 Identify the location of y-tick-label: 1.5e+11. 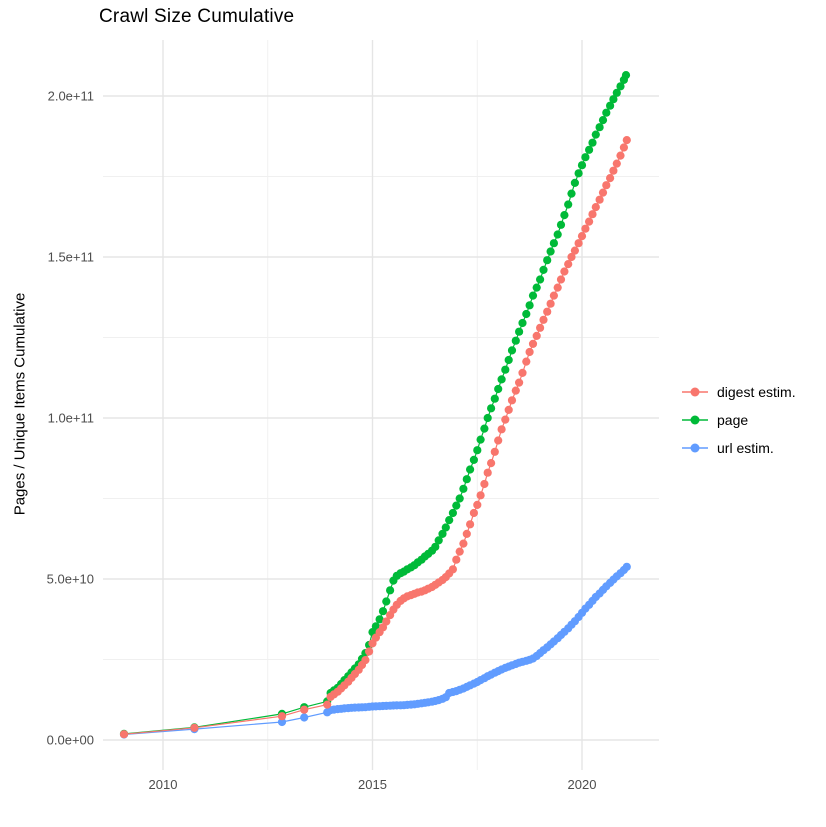
(71, 257).